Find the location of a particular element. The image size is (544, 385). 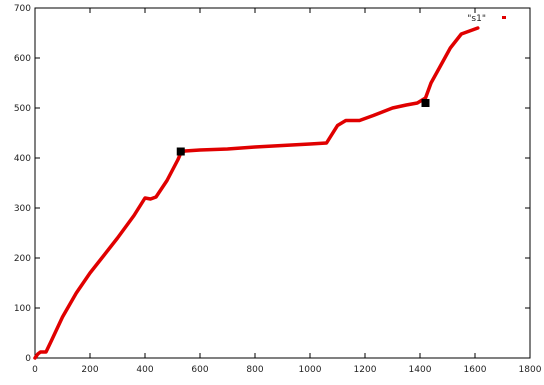

legend-label-s1: "s1" is located at coordinates (476, 19).